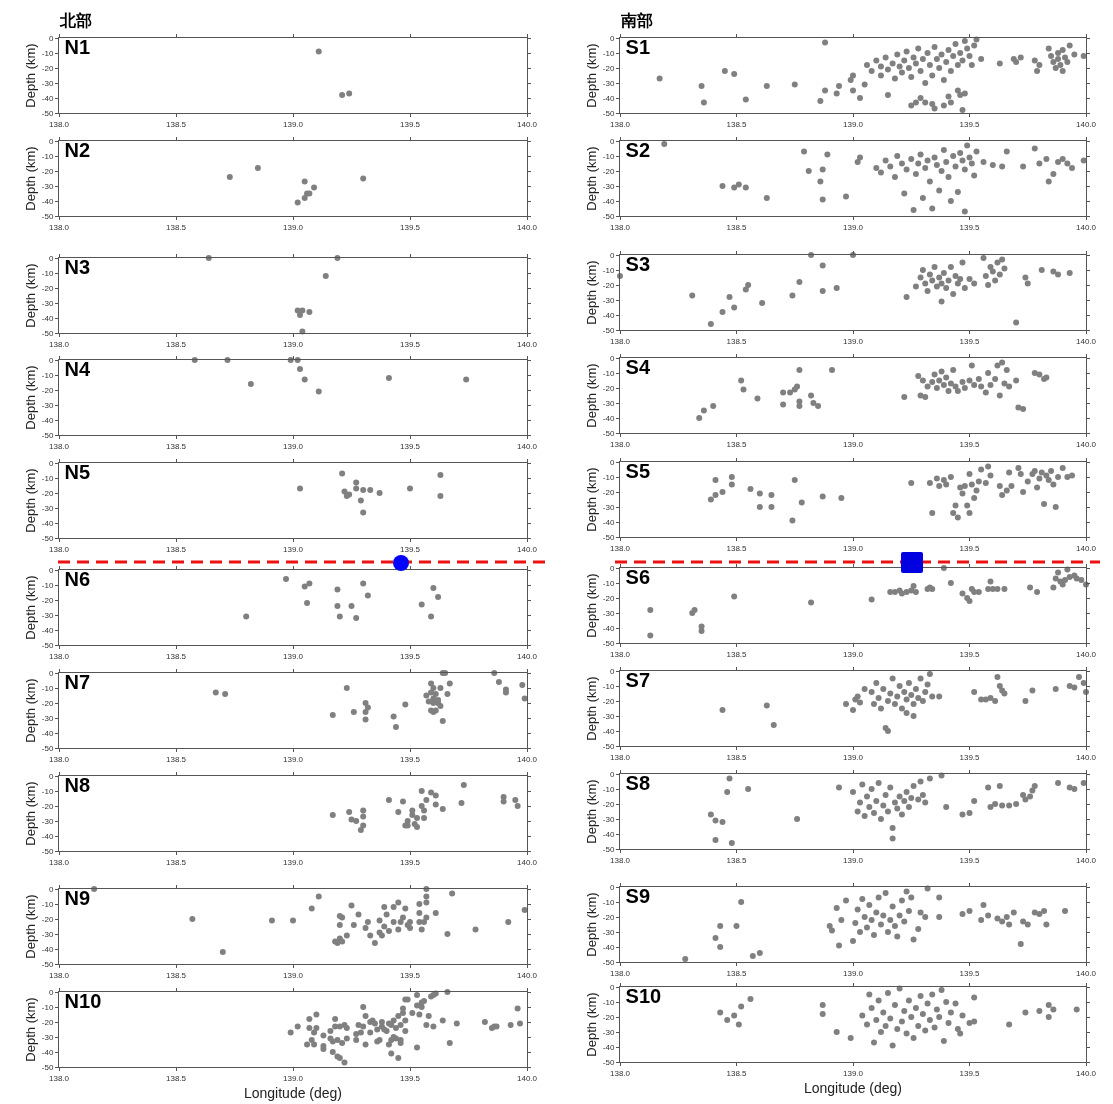 This screenshot has height=1104, width=1113. What do you see at coordinates (78, 369) in the screenshot?
I see `chart-title: N4` at bounding box center [78, 369].